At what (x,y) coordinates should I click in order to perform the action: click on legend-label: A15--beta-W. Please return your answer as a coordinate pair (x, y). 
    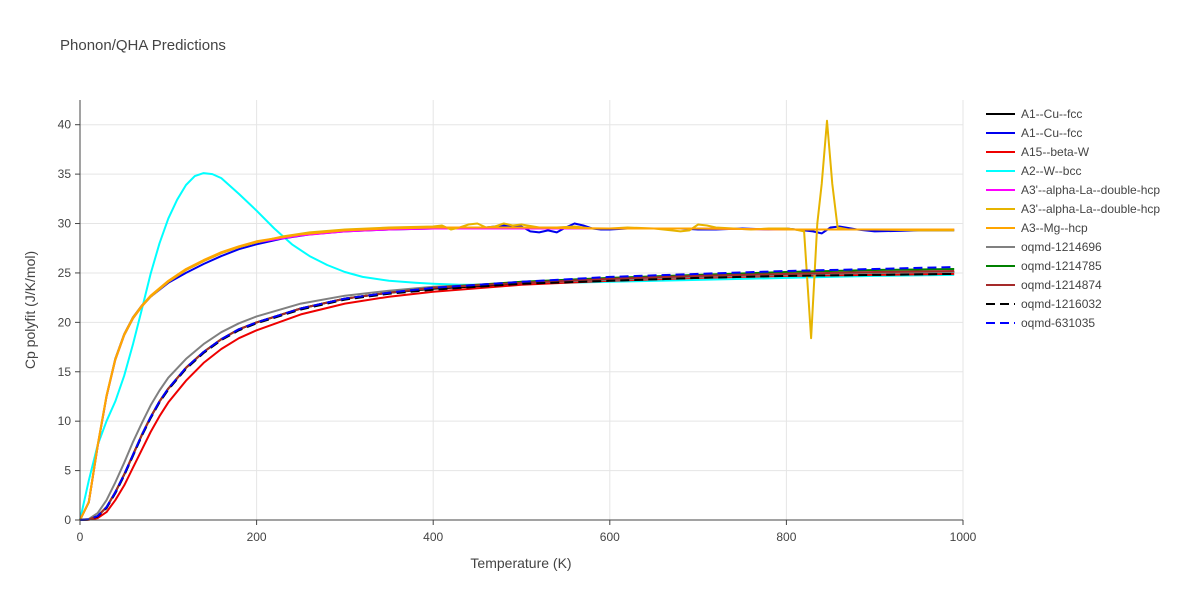
    Looking at the image, I should click on (1055, 152).